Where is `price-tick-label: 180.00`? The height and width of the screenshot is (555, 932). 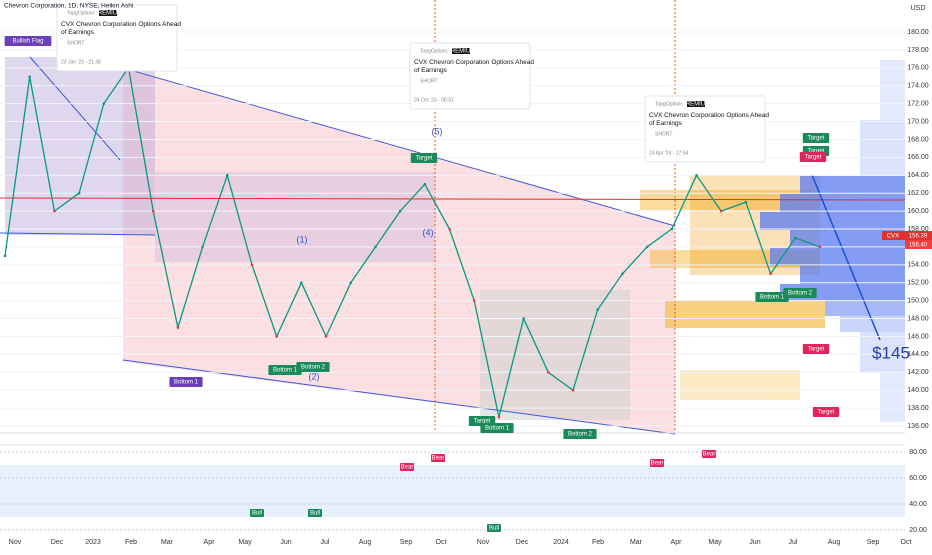
price-tick-label: 180.00 is located at coordinates (918, 32).